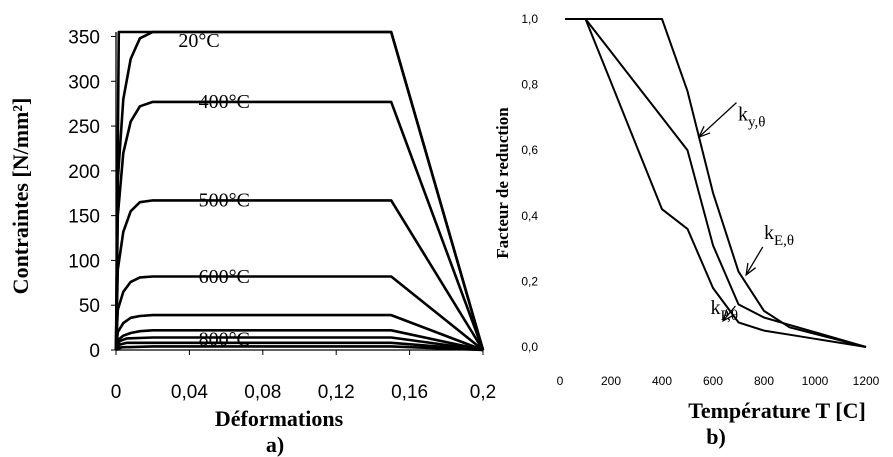 The width and height of the screenshot is (893, 457). I want to click on panel-label-b: b), so click(716, 436).